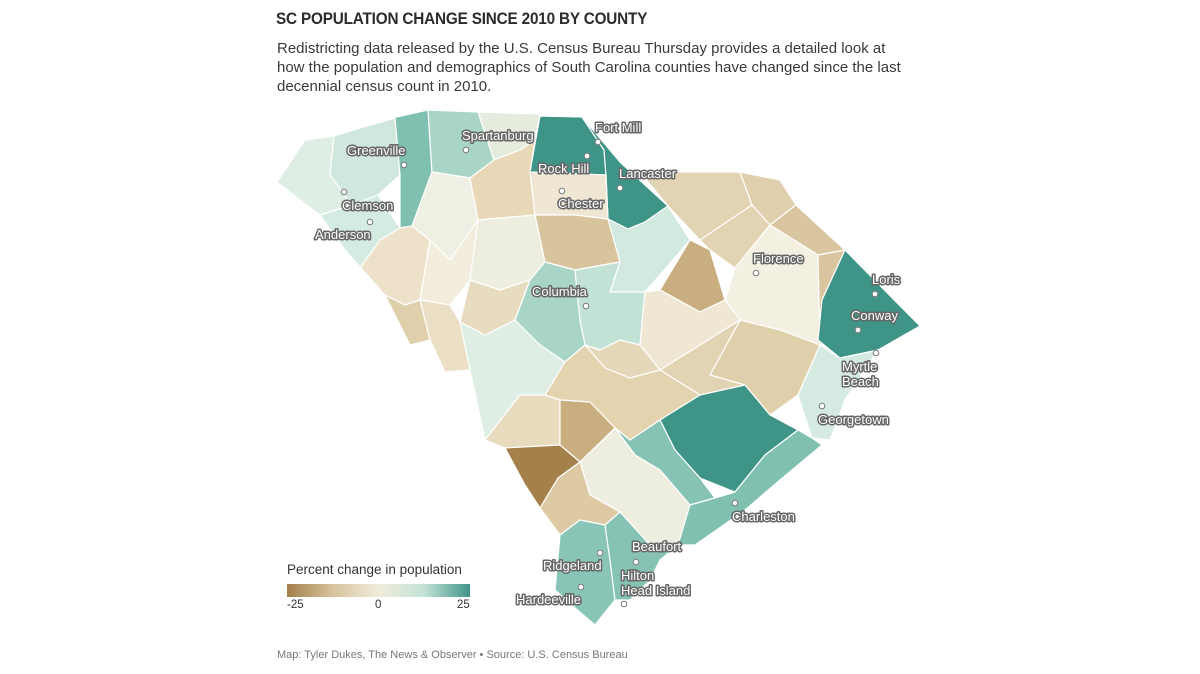 This screenshot has width=1200, height=674. Describe the element at coordinates (858, 330) in the screenshot. I see `city-dot-conway` at that location.